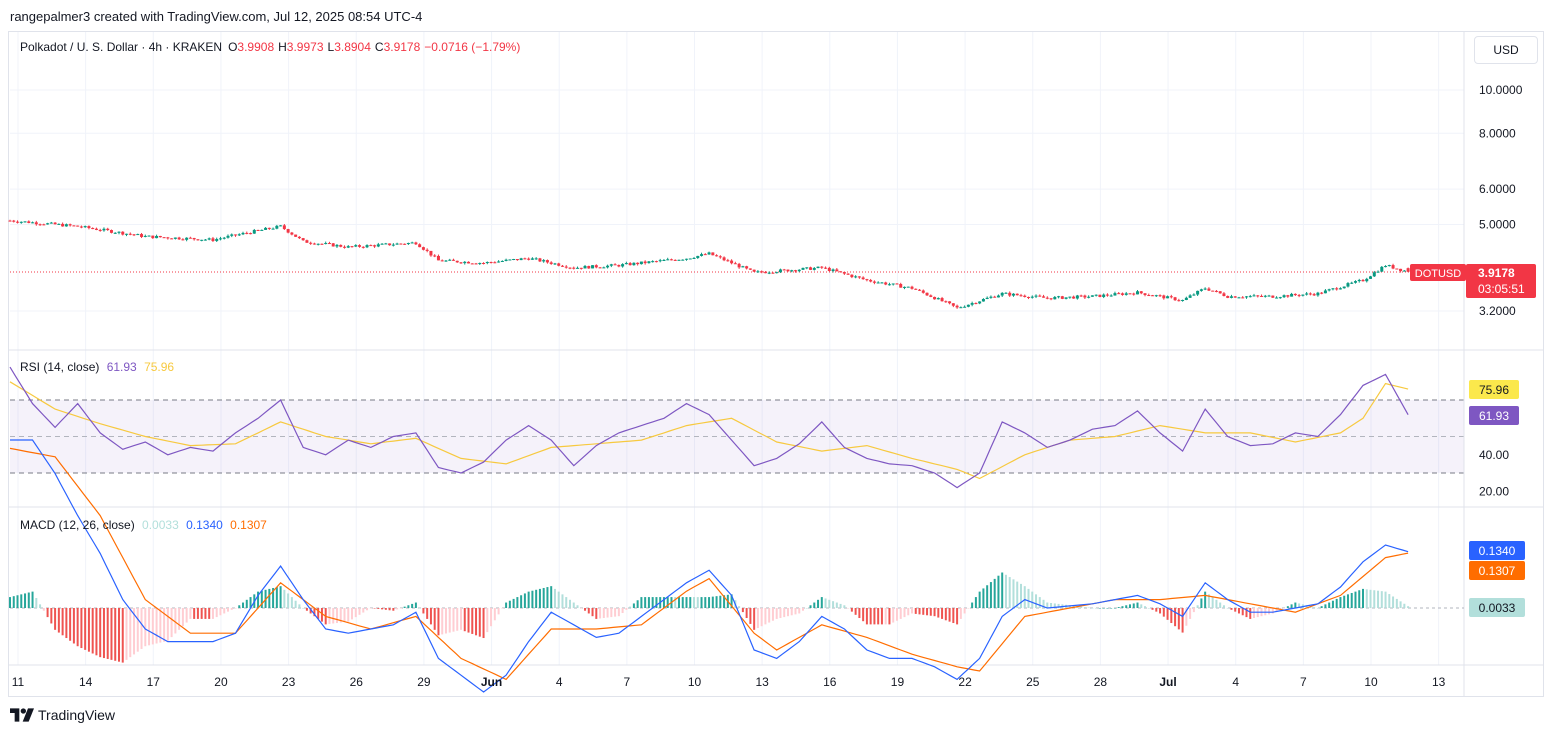 The height and width of the screenshot is (736, 1554). I want to click on candlestick-series, so click(709, 264).